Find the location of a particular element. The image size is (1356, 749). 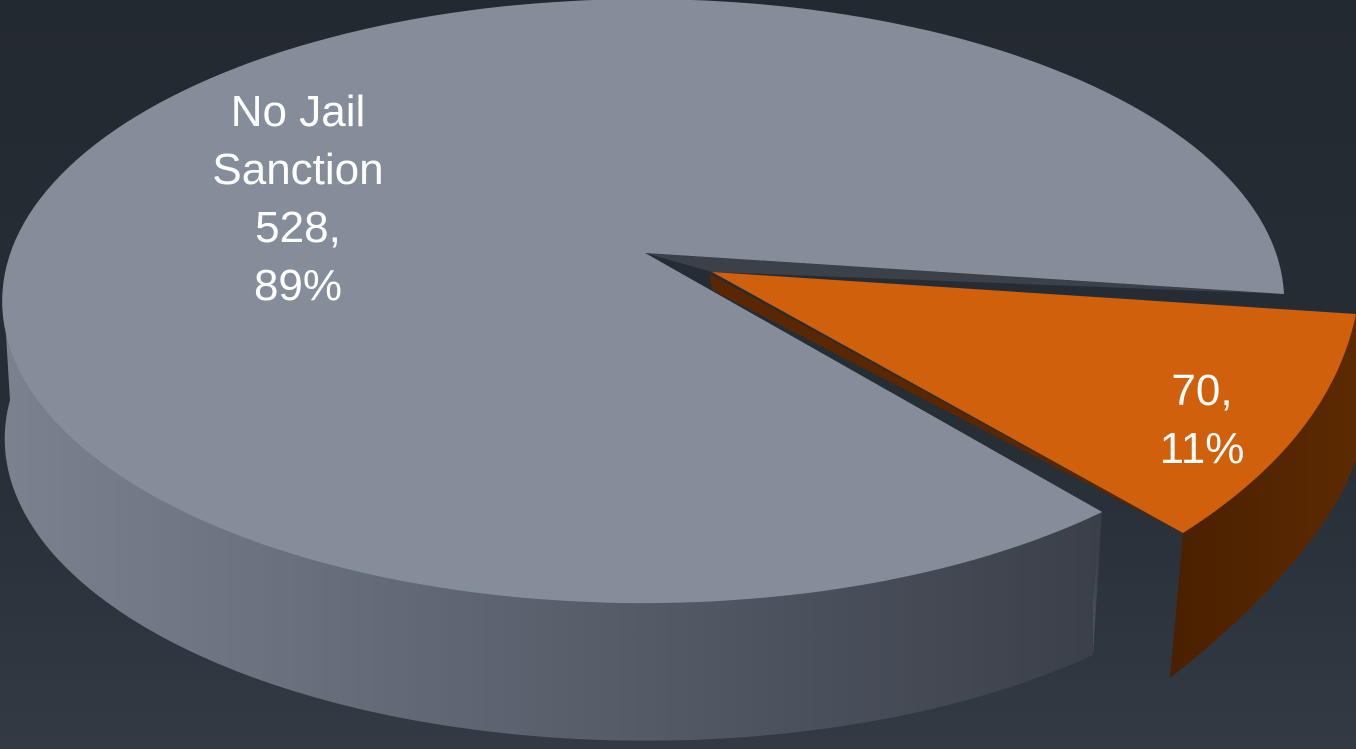

slice-label-line: 70, is located at coordinates (1201, 390).